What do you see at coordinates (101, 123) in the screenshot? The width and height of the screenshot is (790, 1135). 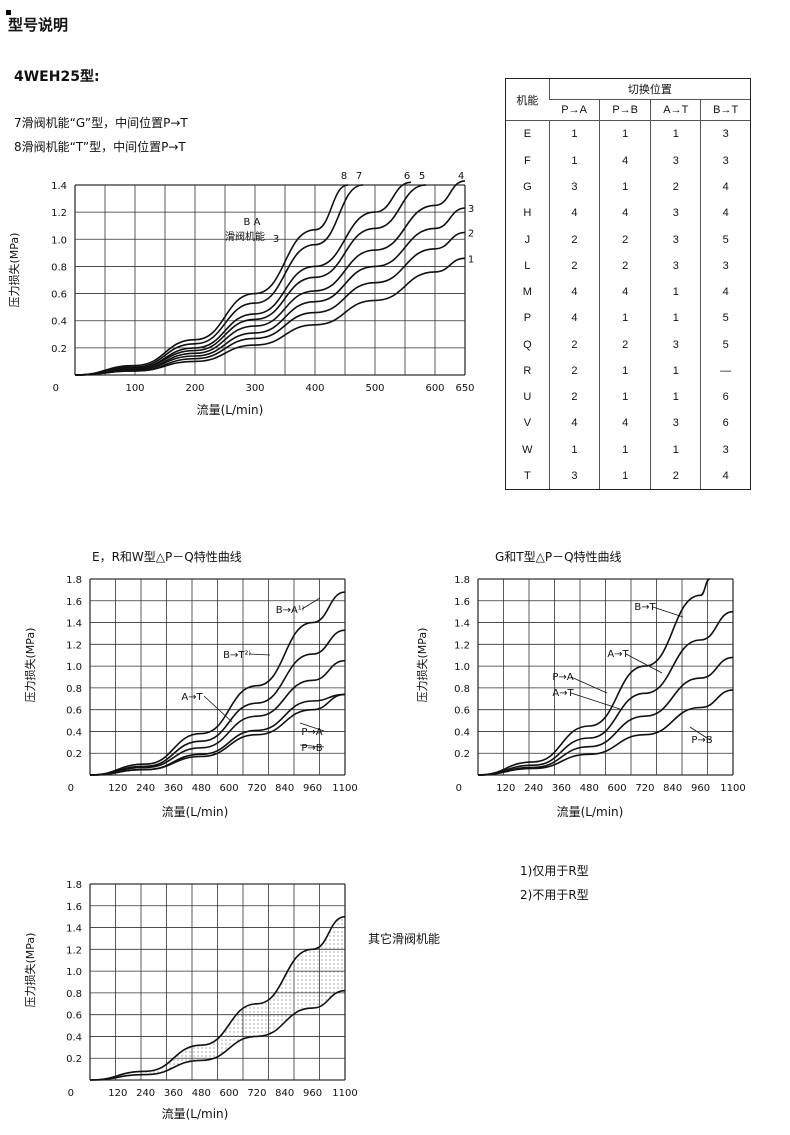 I see `note-g-spool: 7滑阀机能“G”型，中间位置P→T` at bounding box center [101, 123].